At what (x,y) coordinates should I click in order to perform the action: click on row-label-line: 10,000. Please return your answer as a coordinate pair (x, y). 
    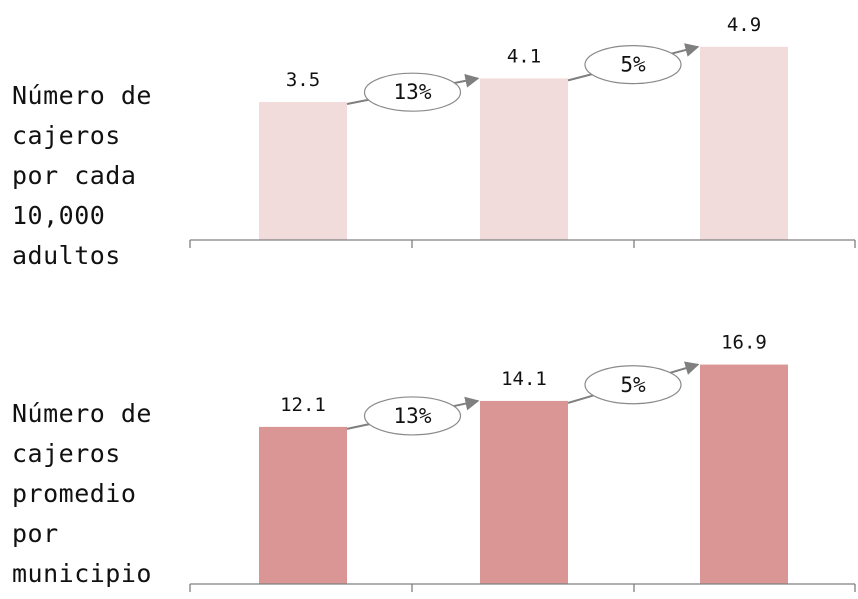
    Looking at the image, I should click on (59, 215).